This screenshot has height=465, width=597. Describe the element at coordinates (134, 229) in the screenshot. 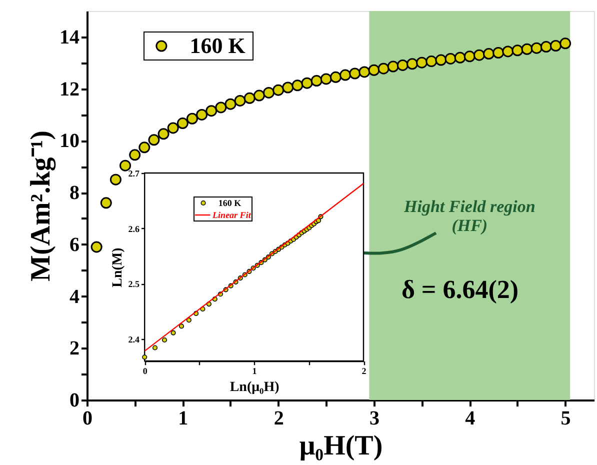

I see `y-tick-label: 2.6` at that location.